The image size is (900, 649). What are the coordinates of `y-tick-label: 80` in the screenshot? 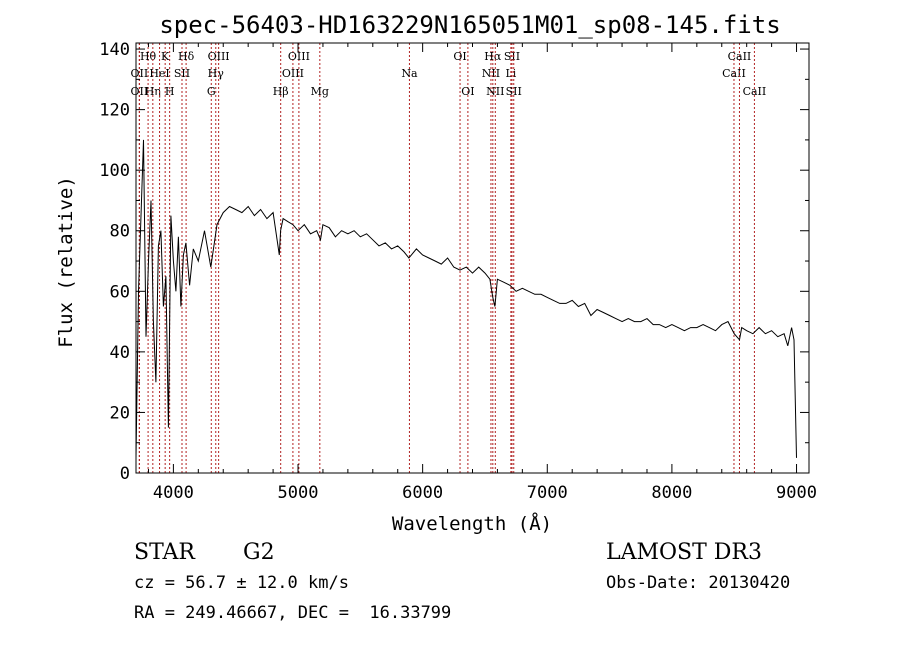 It's located at (120, 232).